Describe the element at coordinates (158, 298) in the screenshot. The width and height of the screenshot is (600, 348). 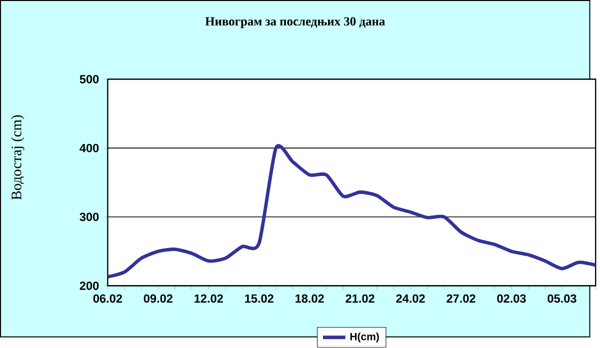
I see `x-tick-label: 09.02` at that location.